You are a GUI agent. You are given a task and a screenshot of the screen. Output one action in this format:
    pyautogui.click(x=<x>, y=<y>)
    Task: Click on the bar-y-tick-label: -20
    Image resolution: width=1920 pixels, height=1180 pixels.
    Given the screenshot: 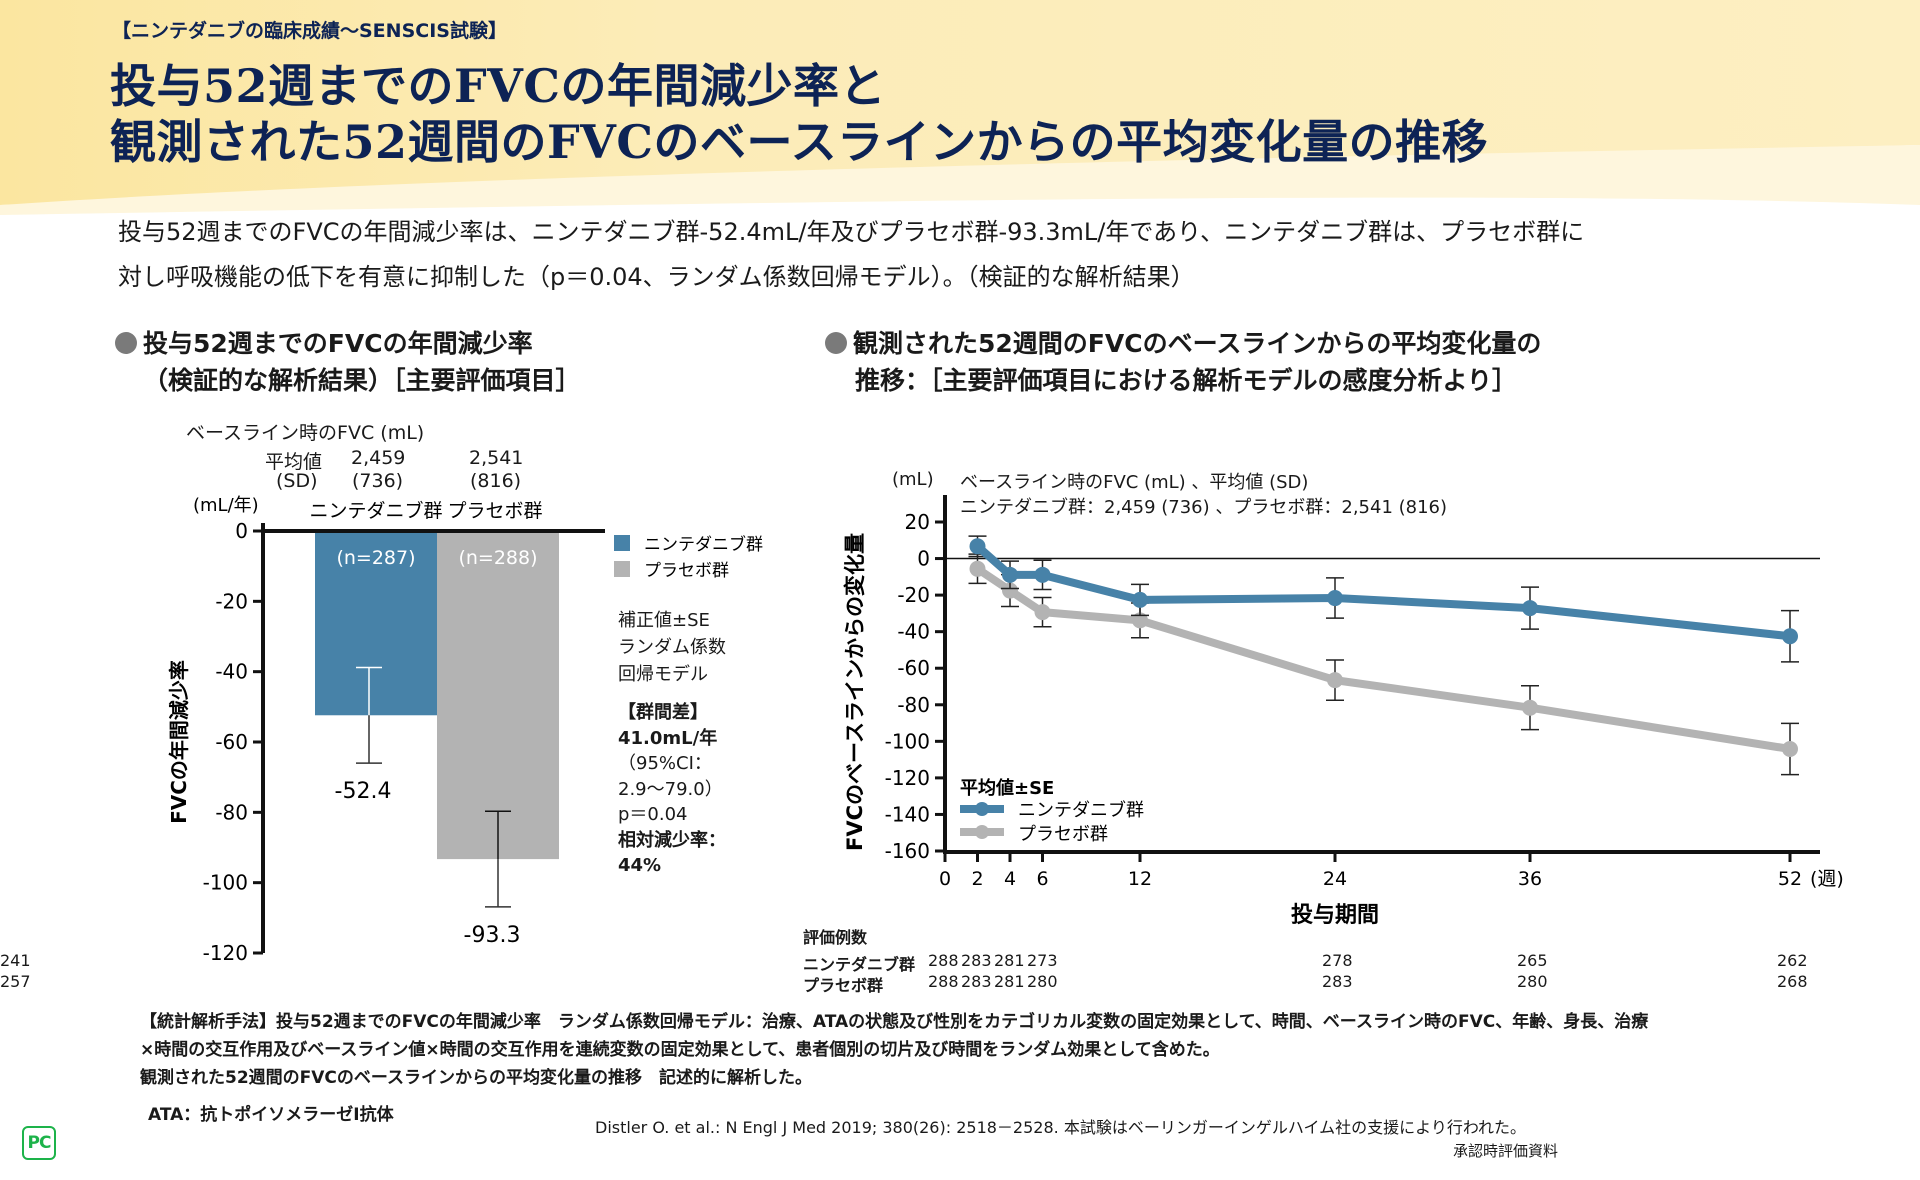 What is the action you would take?
    pyautogui.click(x=231, y=601)
    